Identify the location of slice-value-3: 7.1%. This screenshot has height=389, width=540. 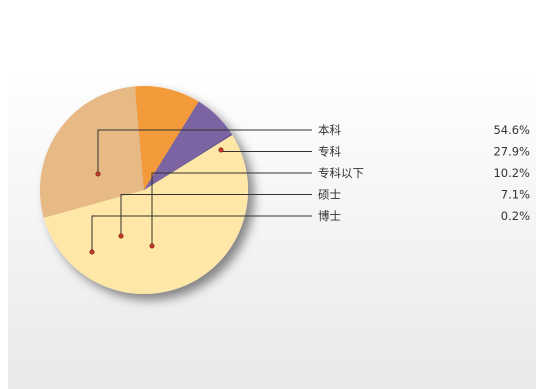
(515, 195).